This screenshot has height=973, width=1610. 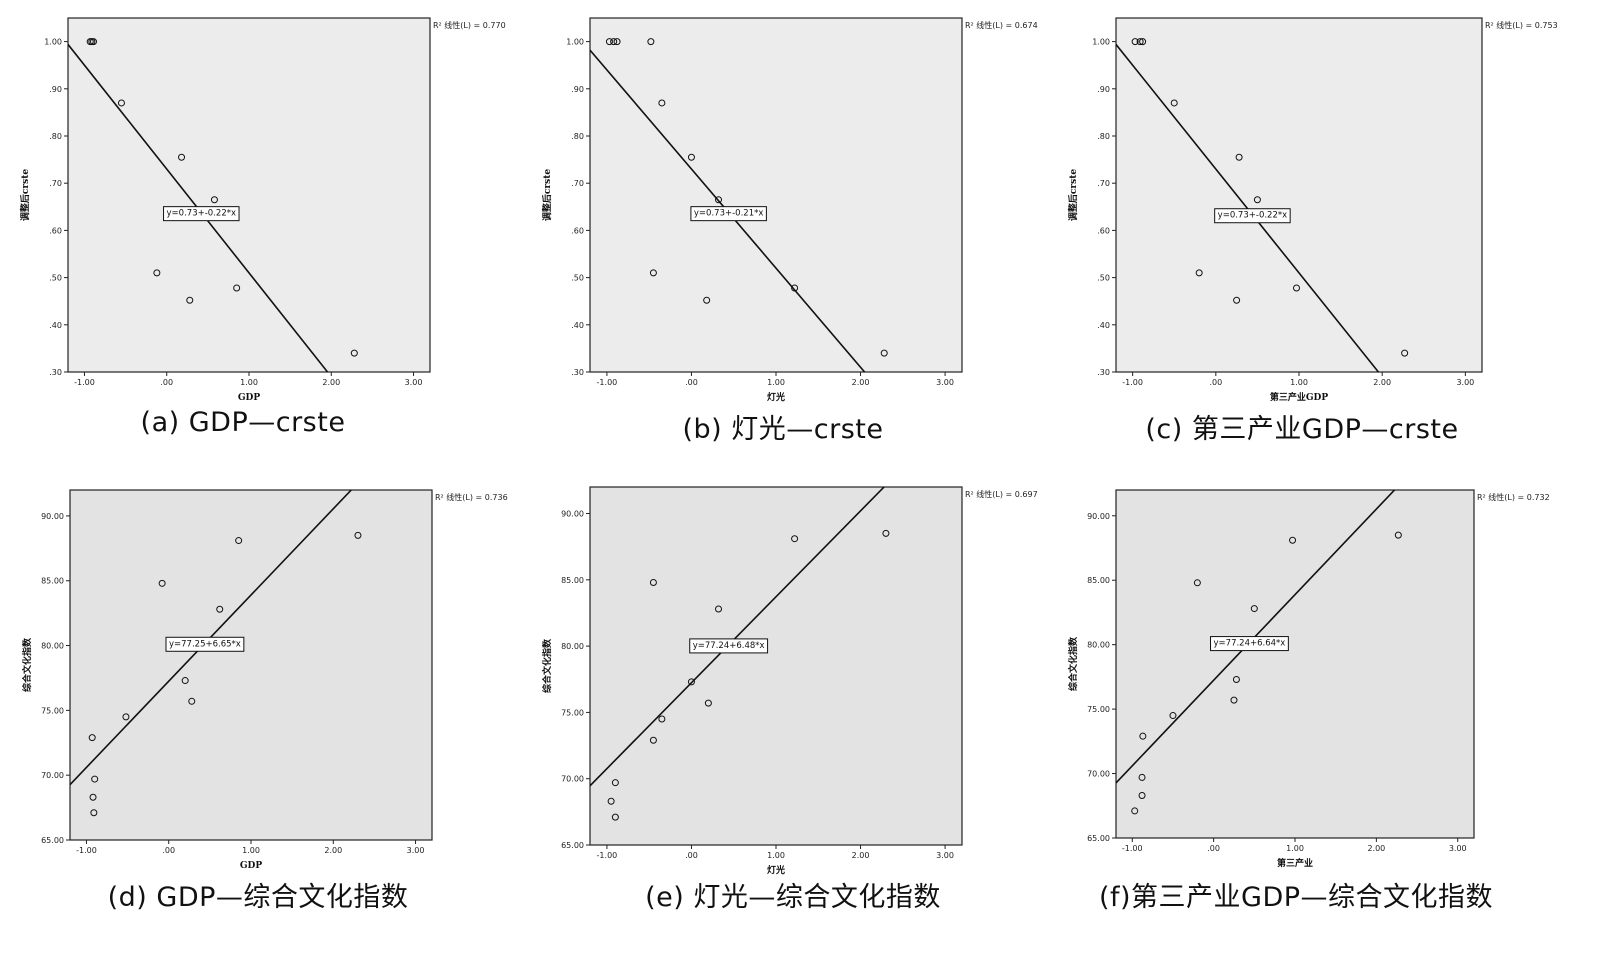 What do you see at coordinates (52, 840) in the screenshot?
I see `y-tick-label: 65.00` at bounding box center [52, 840].